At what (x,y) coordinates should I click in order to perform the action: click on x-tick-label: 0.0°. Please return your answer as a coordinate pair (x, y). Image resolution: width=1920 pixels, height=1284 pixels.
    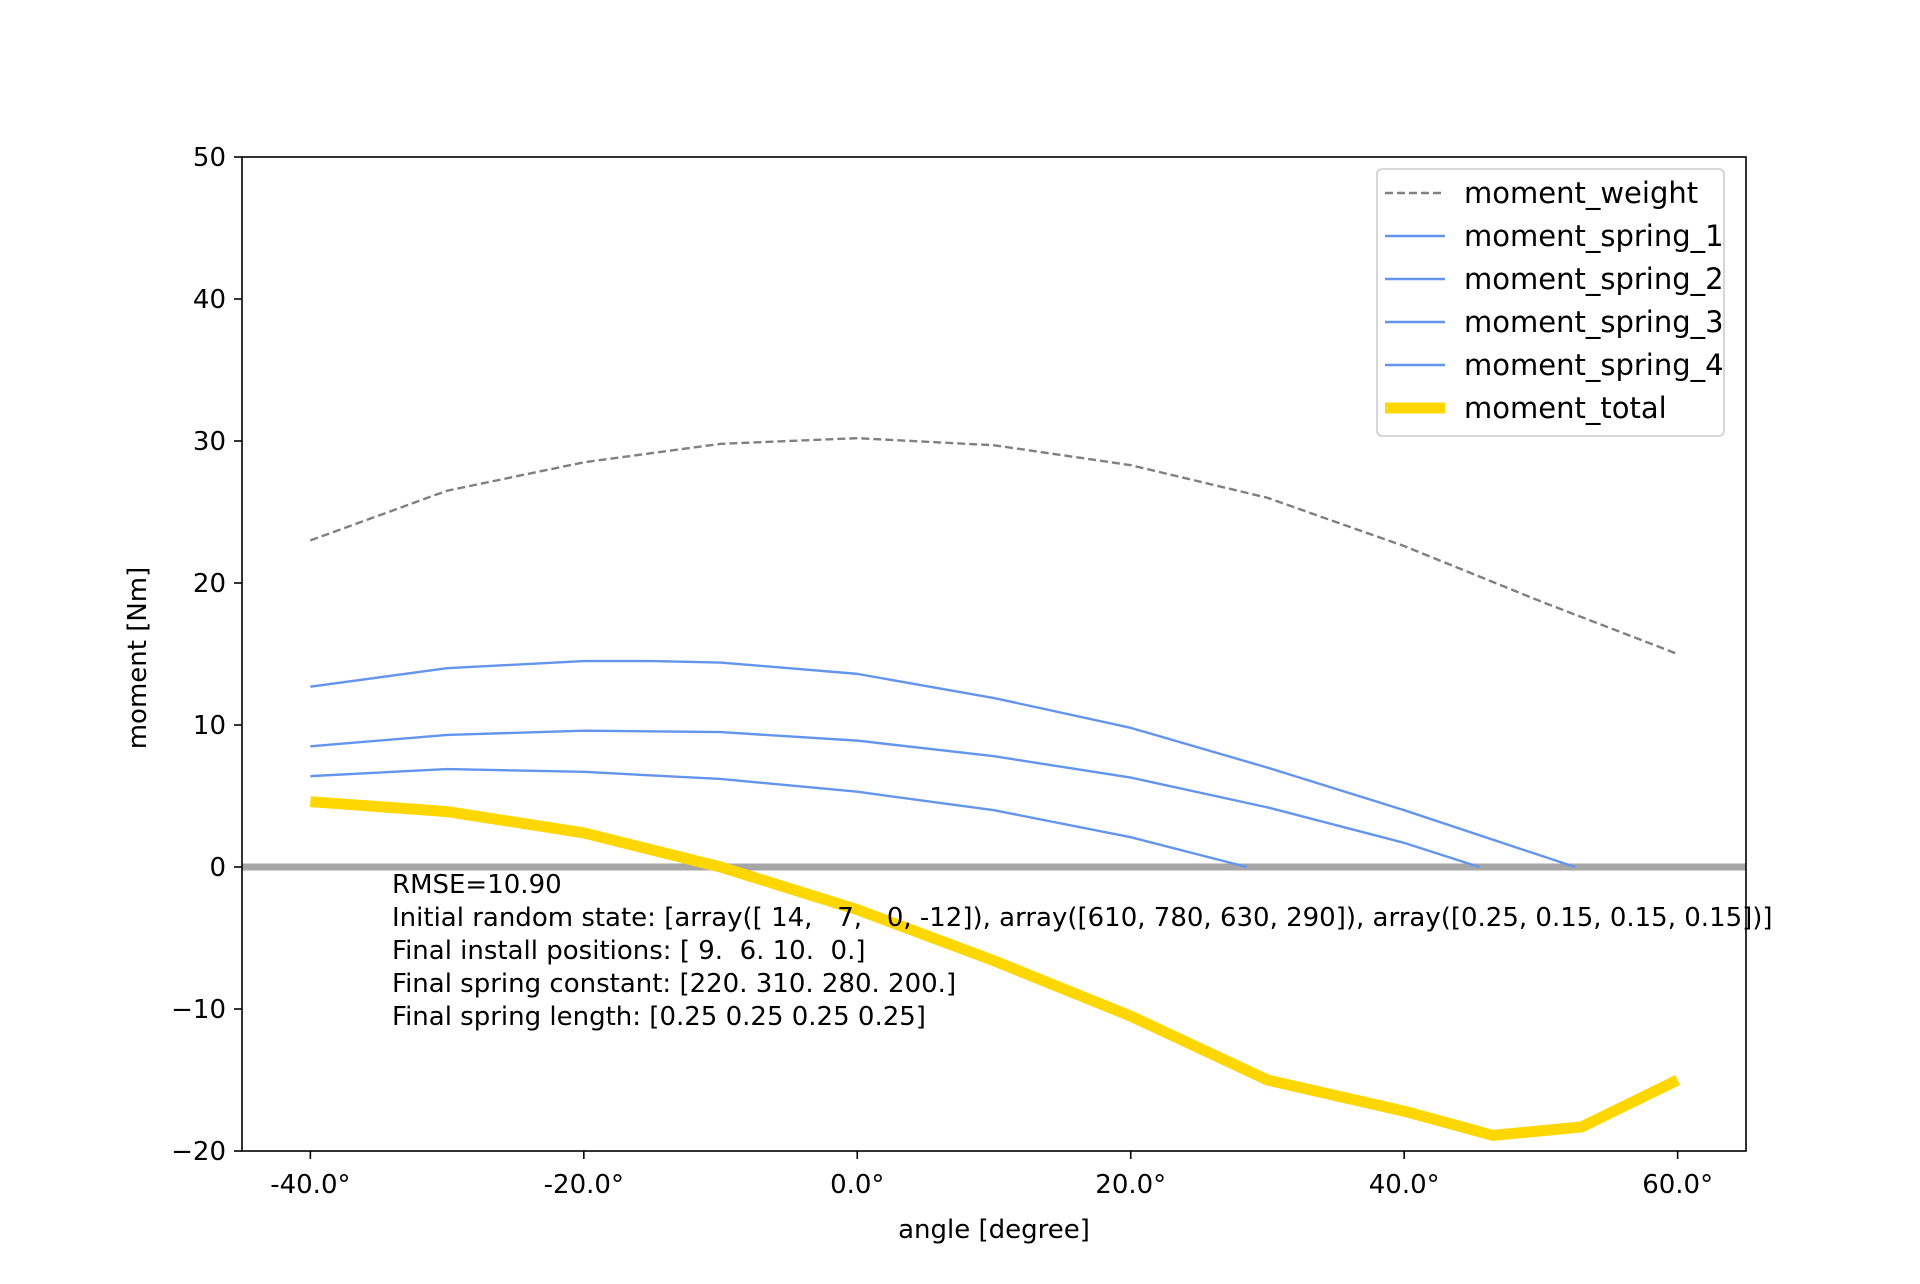
    Looking at the image, I should click on (857, 1185).